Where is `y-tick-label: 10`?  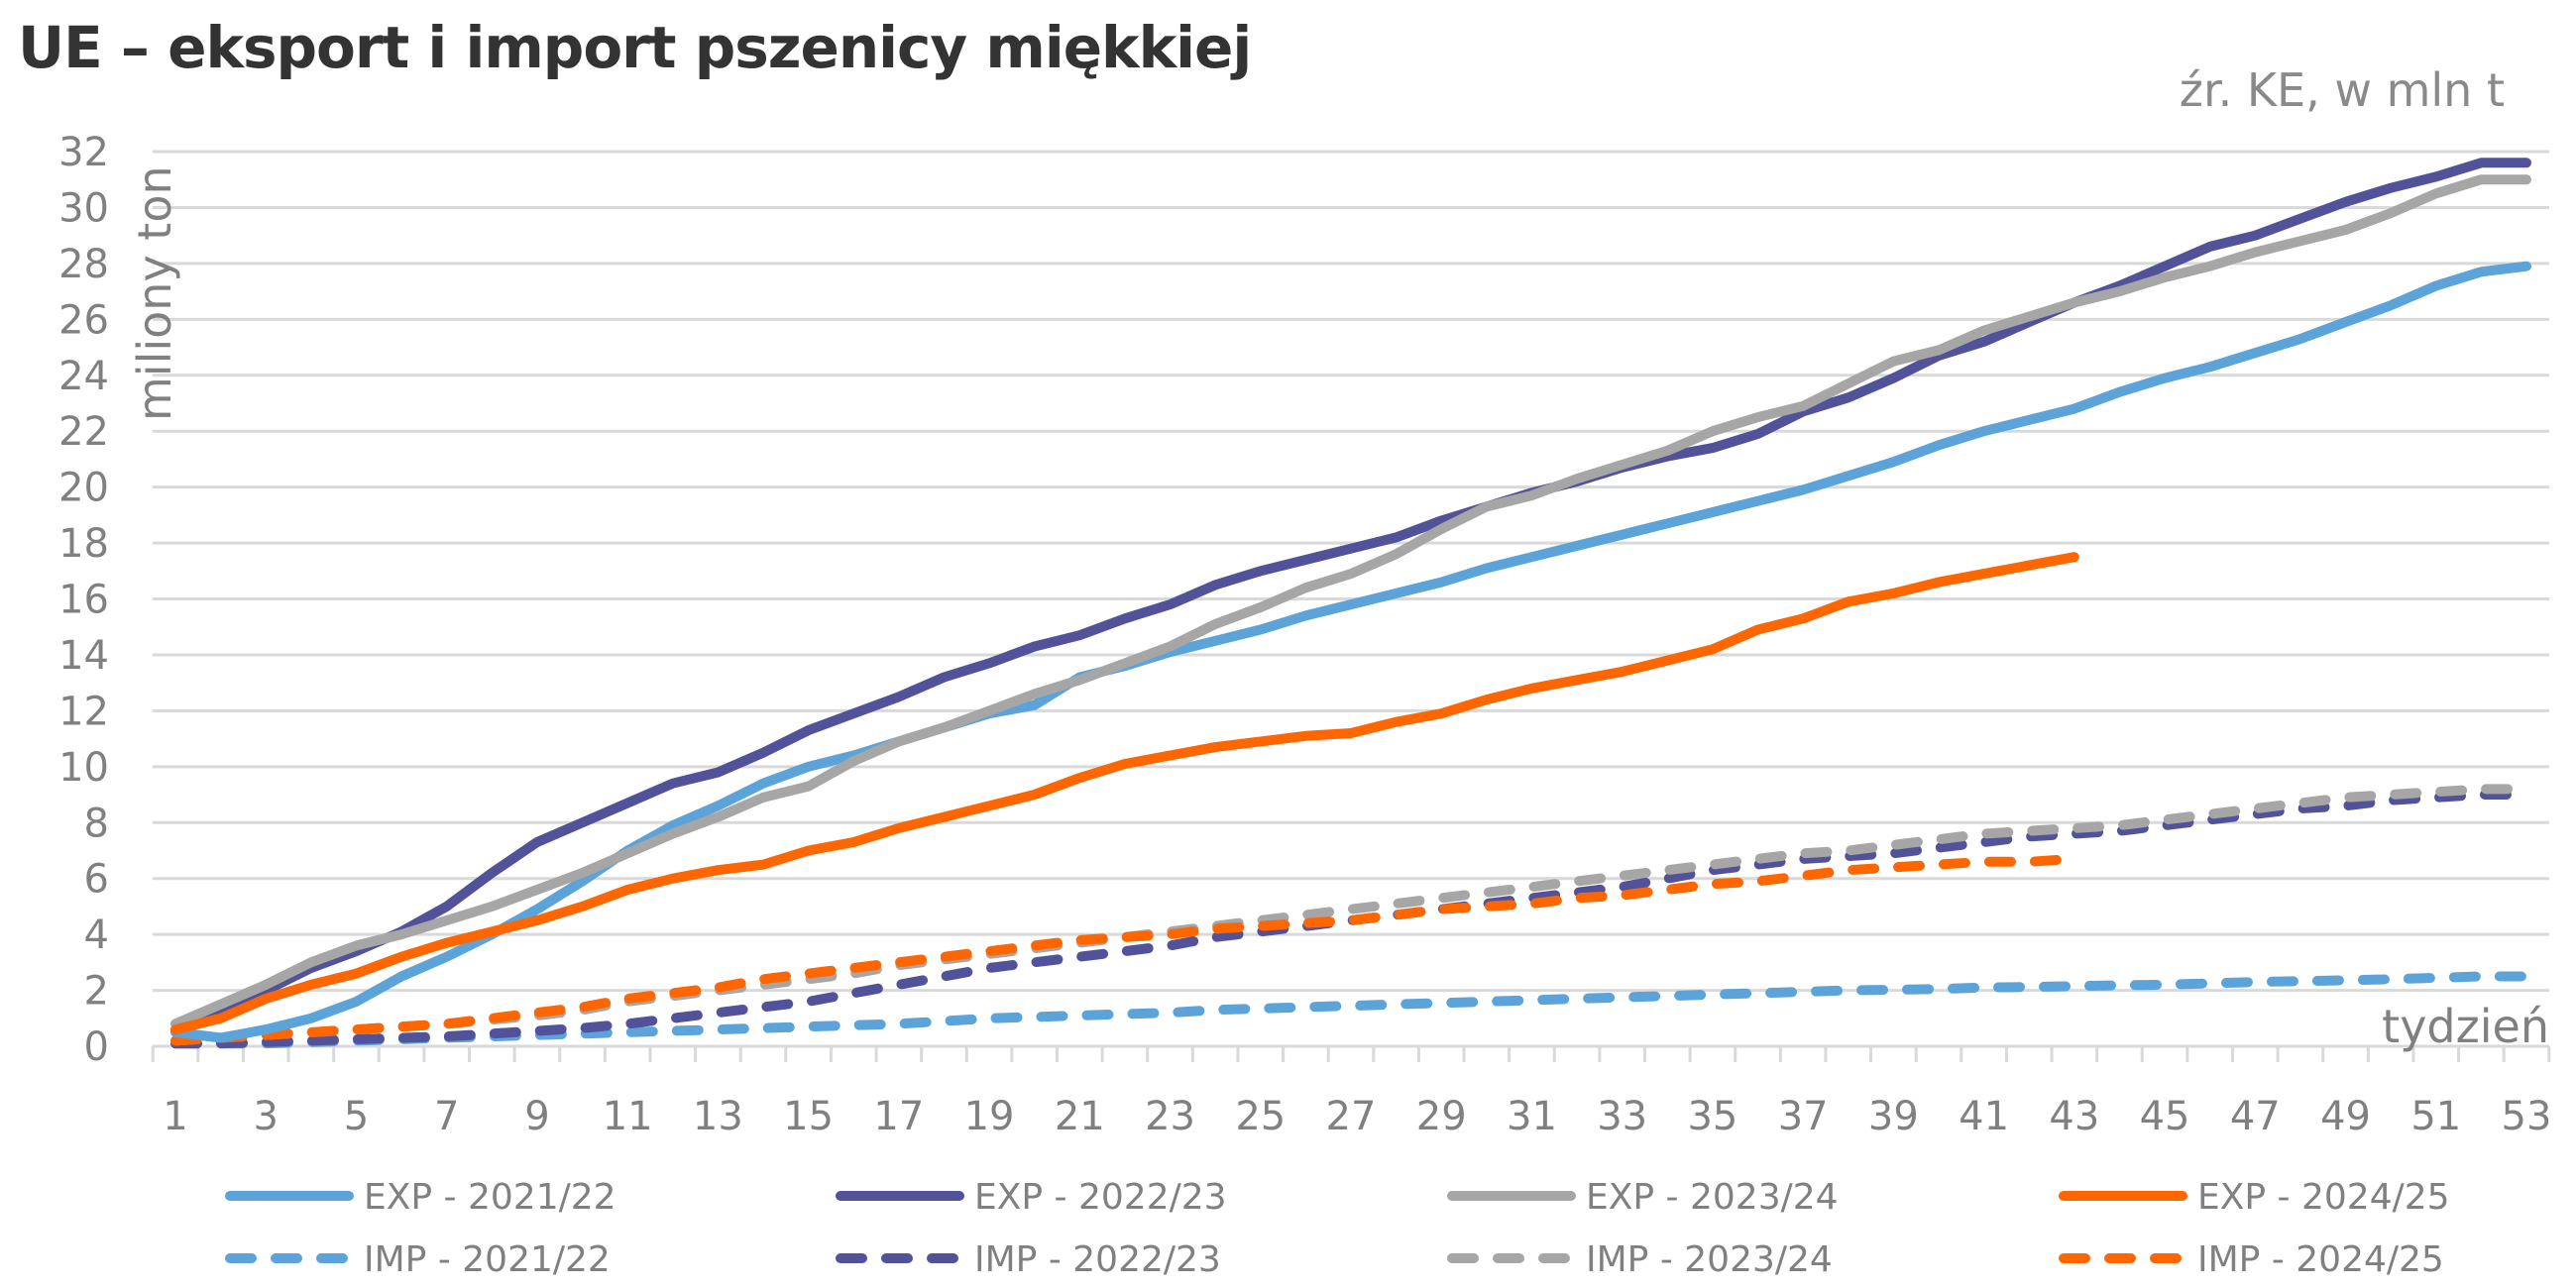 y-tick-label: 10 is located at coordinates (83, 768).